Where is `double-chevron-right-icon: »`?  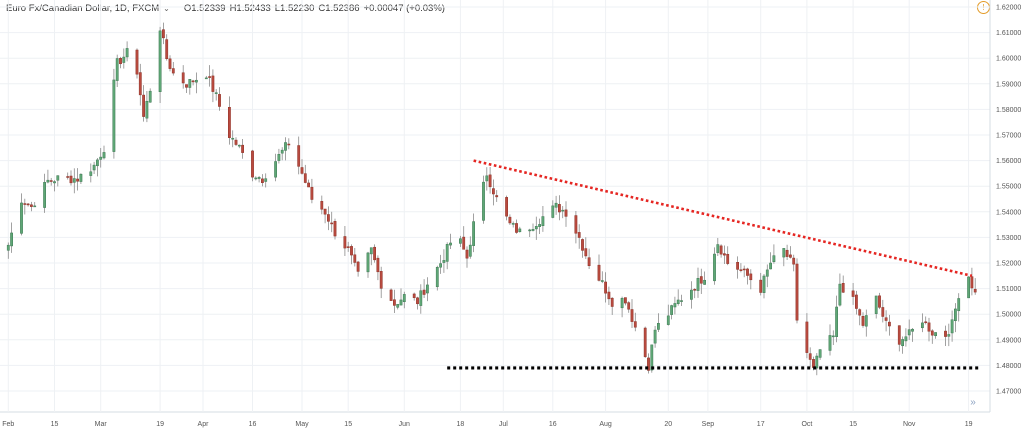 double-chevron-right-icon: » is located at coordinates (973, 402).